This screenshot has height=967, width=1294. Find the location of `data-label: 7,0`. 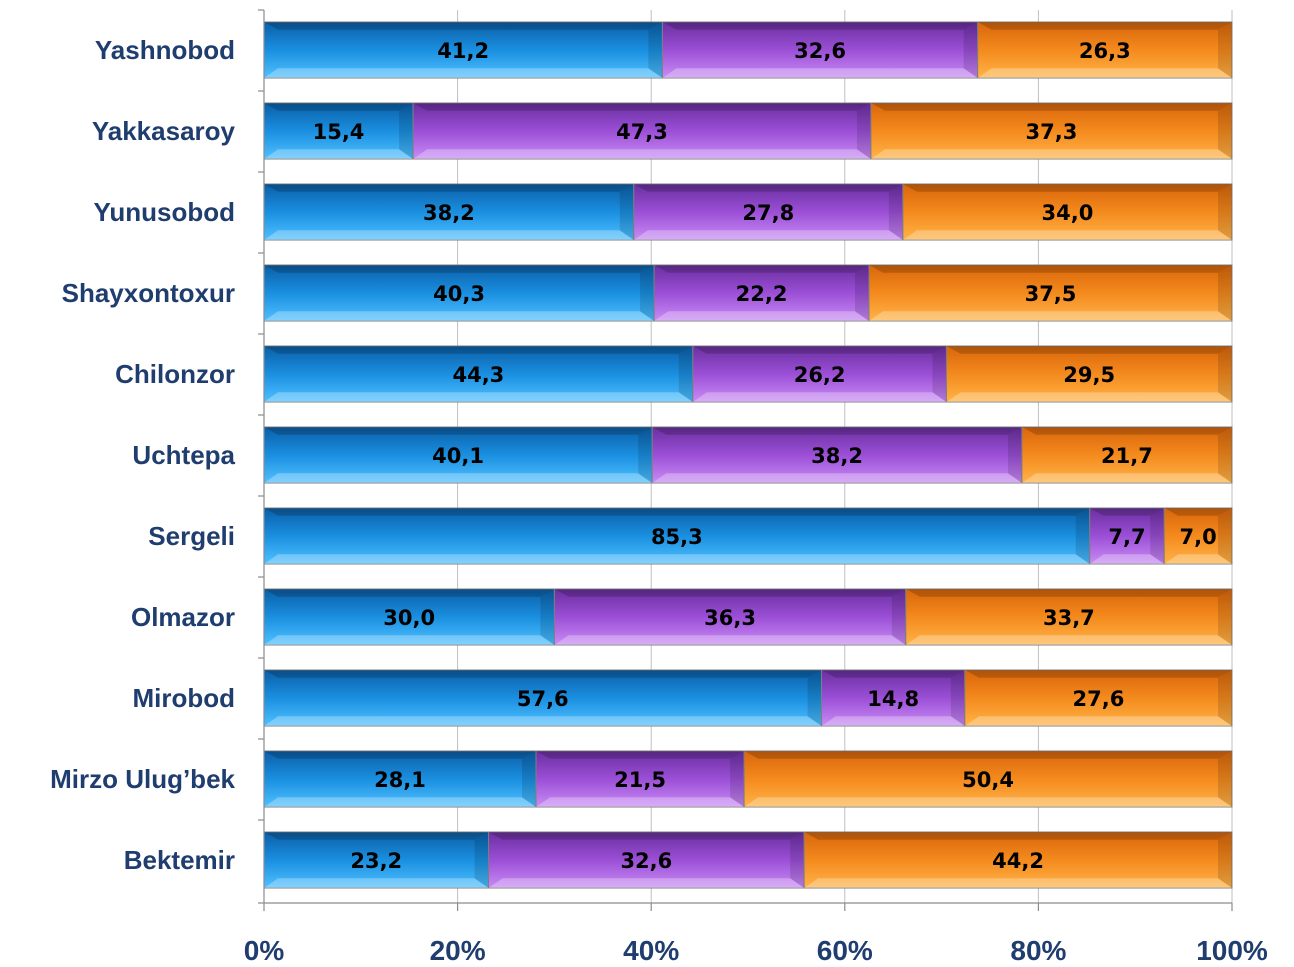

data-label: 7,0 is located at coordinates (1198, 537).